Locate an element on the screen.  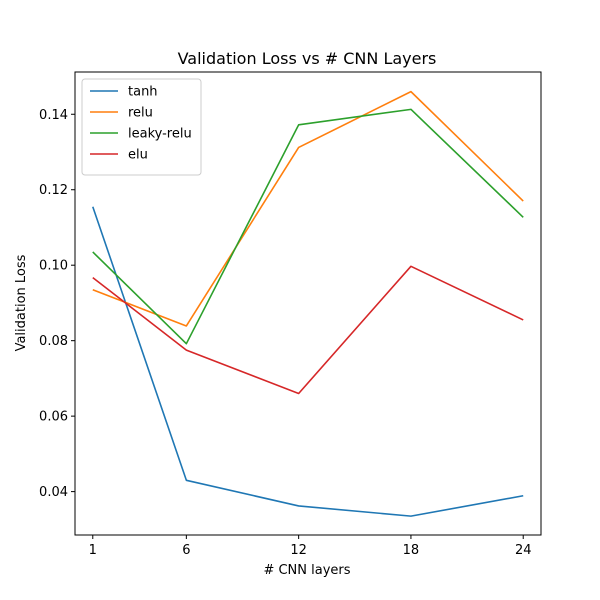
x-tick-label: 24 is located at coordinates (523, 550).